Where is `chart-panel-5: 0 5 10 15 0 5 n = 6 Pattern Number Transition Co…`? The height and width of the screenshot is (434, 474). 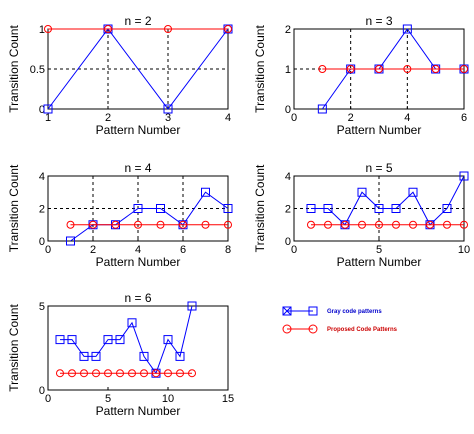 chart-panel-5: 0 5 10 15 0 5 n = 6 Pattern Number Transition Co… is located at coordinates (120, 354).